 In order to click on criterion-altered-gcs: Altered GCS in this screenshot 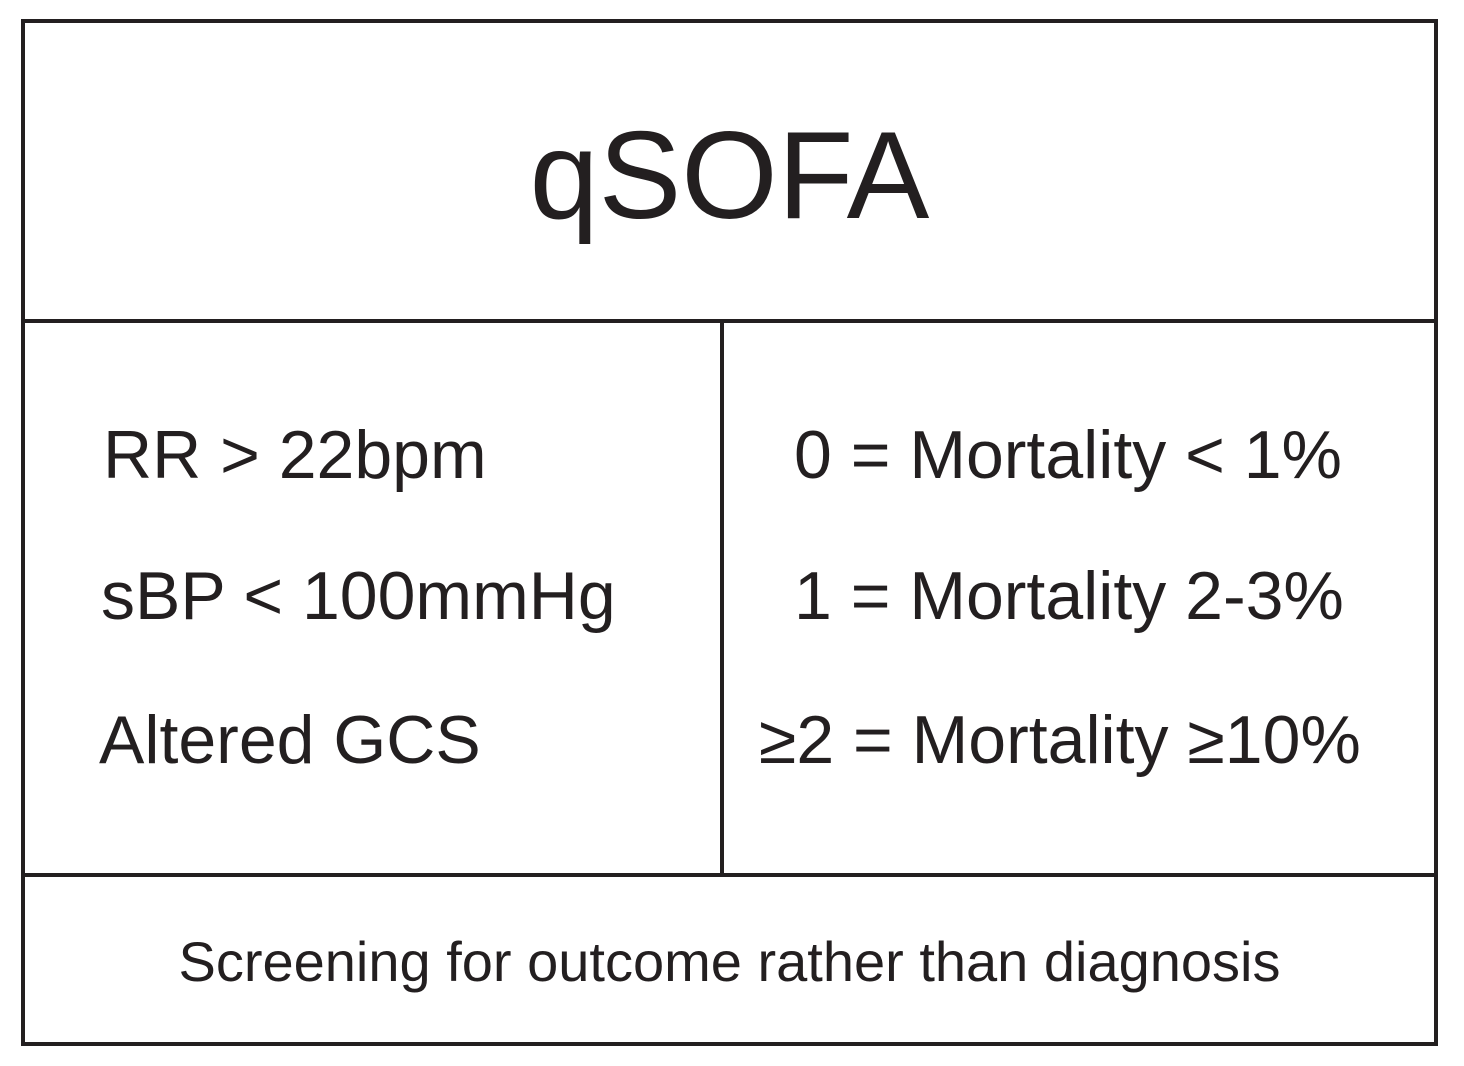, I will do `click(290, 740)`.